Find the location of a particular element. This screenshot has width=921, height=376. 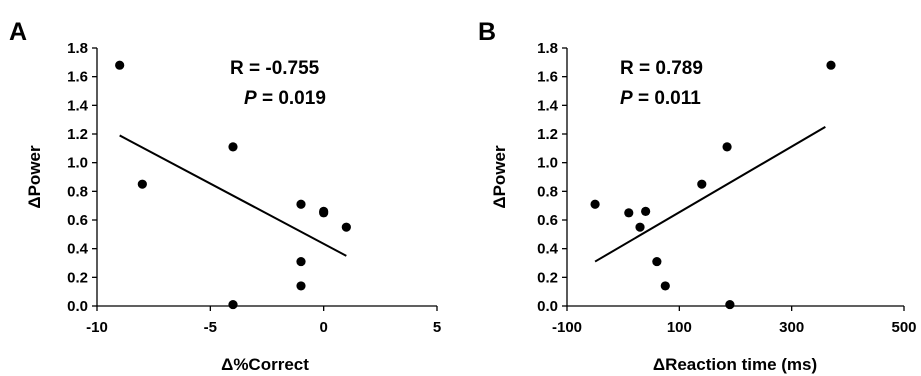

p-number-b: = 0.011 is located at coordinates (667, 98).